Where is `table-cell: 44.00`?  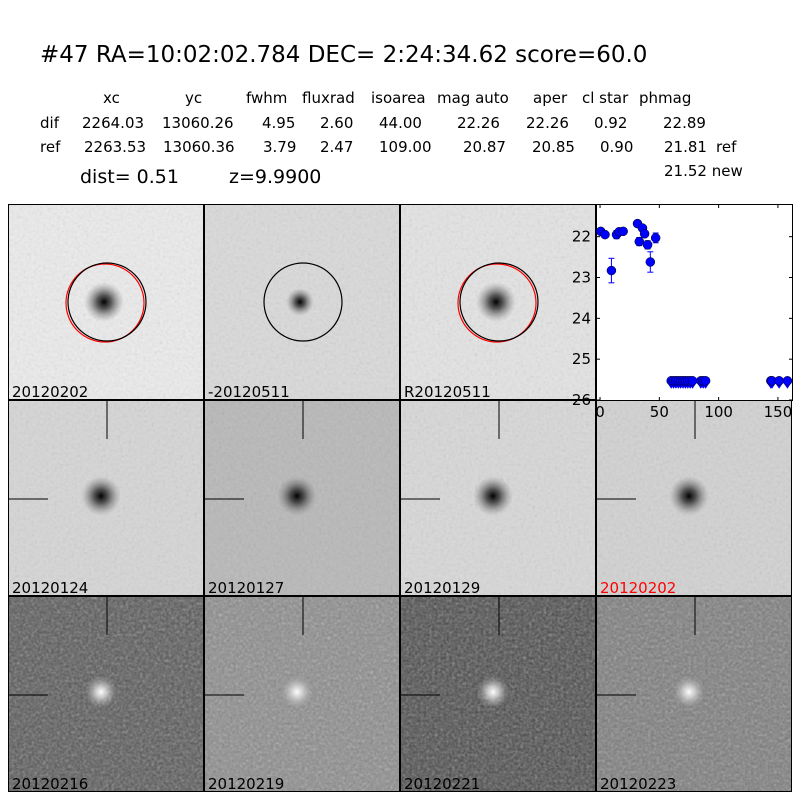 table-cell: 44.00 is located at coordinates (400, 123).